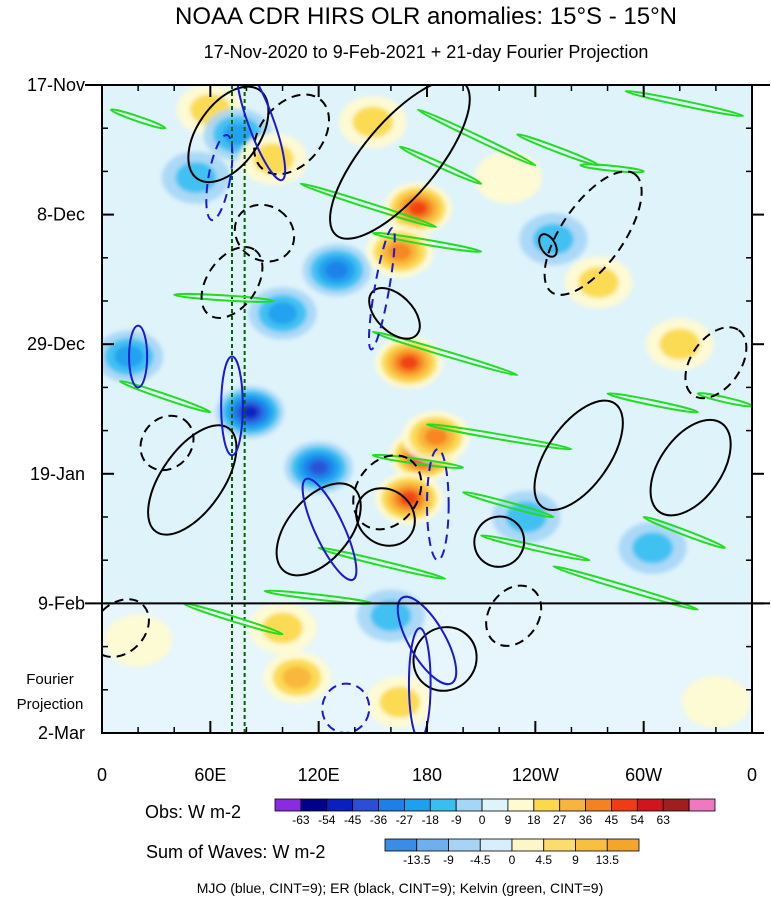  Describe the element at coordinates (319, 775) in the screenshot. I see `x-tick-label: 120E` at that location.